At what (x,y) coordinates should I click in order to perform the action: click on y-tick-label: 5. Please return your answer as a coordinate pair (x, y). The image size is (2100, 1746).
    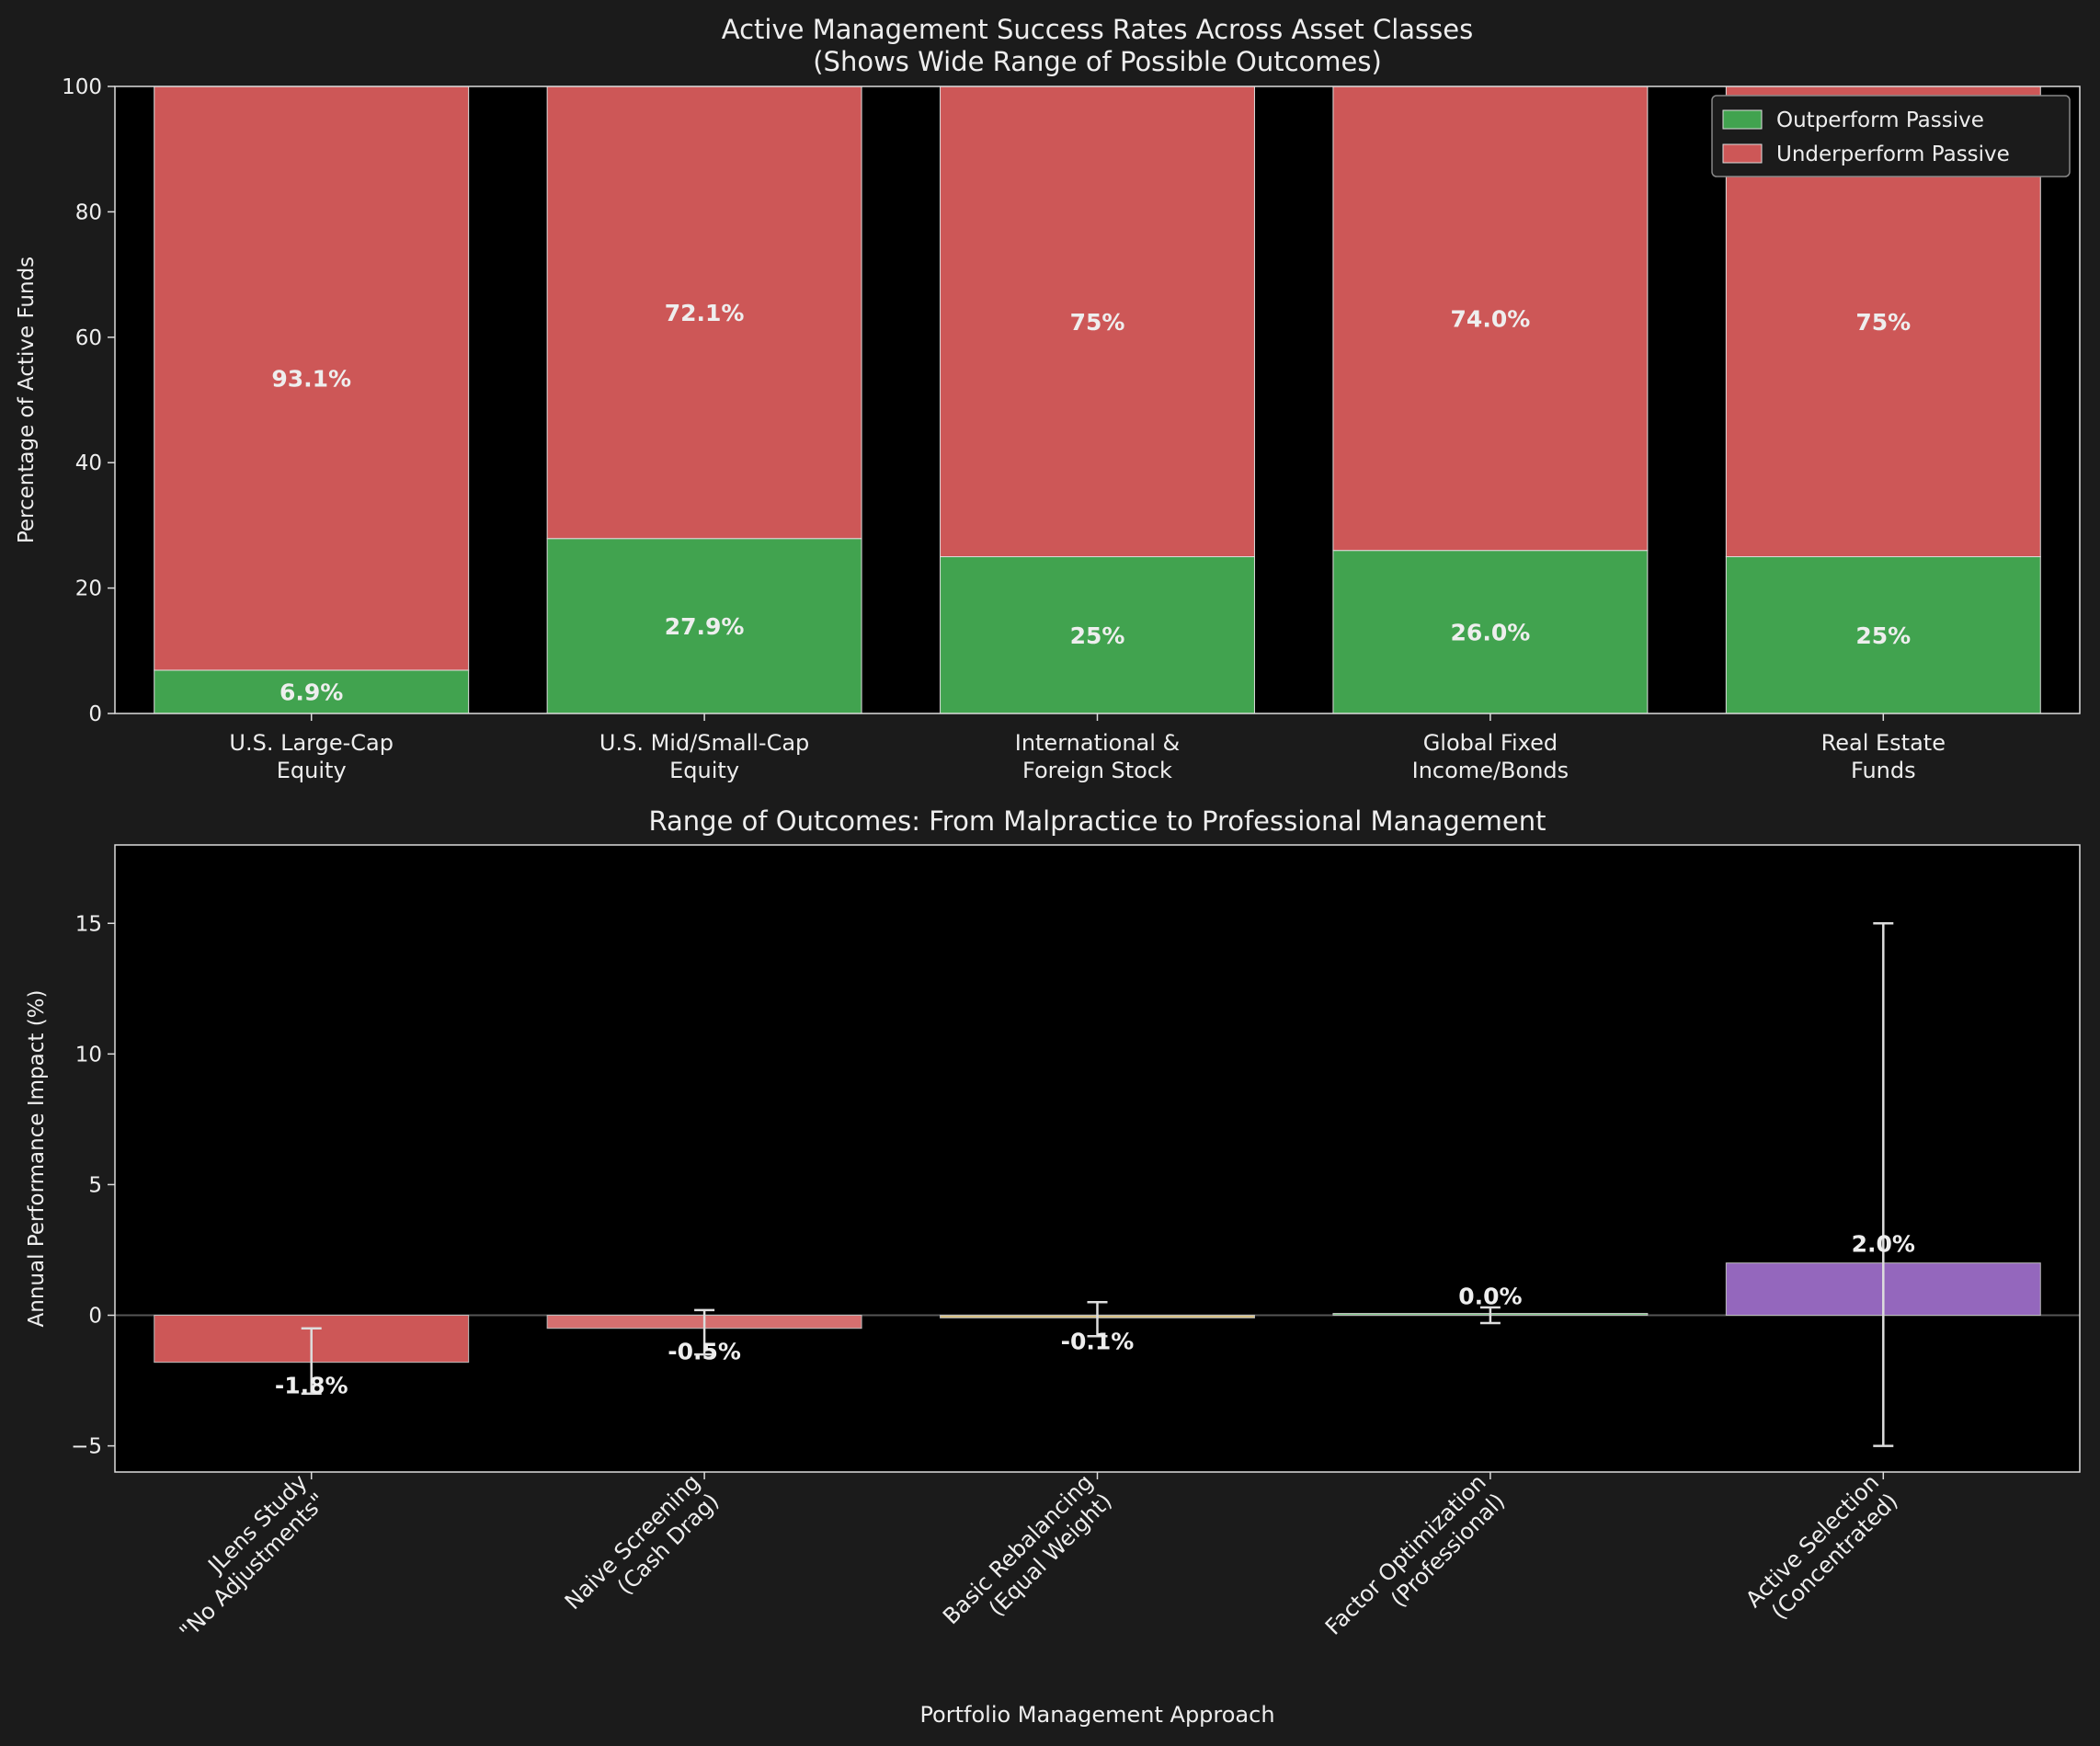
    Looking at the image, I should click on (95, 1185).